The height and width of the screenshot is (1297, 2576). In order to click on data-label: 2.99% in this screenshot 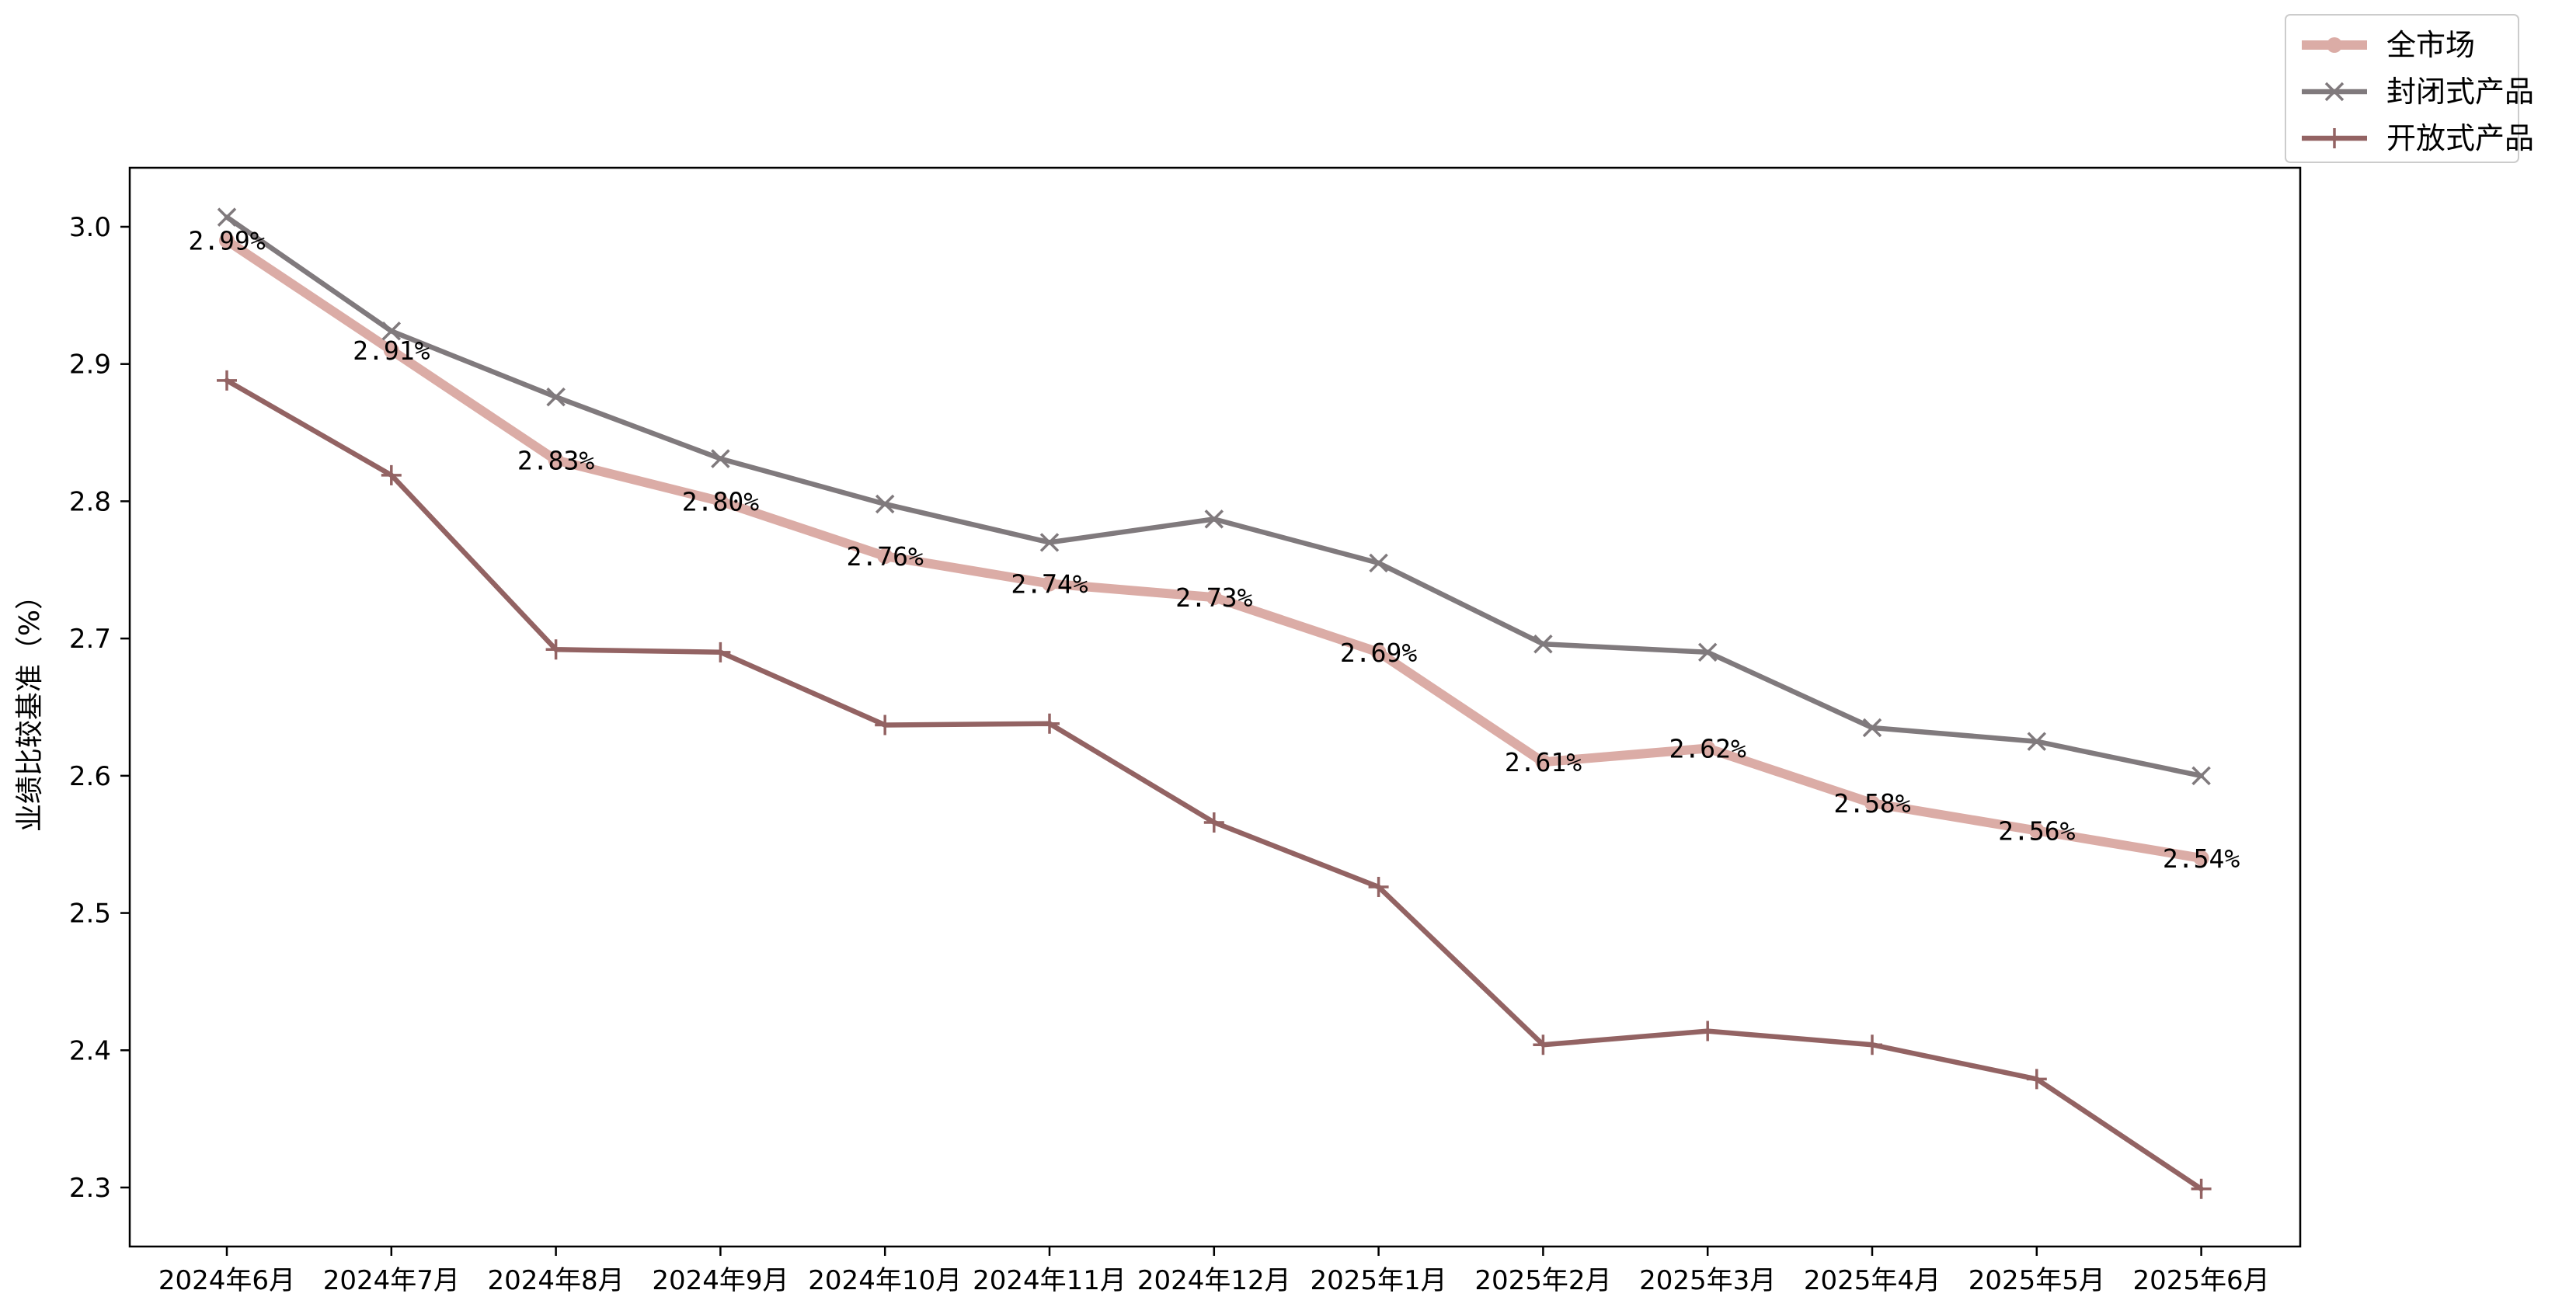, I will do `click(226, 241)`.